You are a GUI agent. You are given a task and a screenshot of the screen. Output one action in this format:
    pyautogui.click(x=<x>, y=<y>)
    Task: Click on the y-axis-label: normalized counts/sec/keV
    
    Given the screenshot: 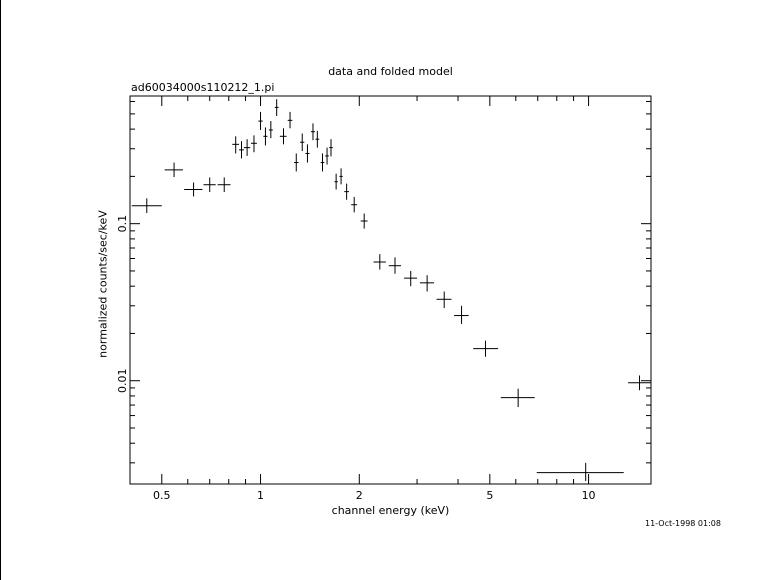 What is the action you would take?
    pyautogui.click(x=103, y=284)
    